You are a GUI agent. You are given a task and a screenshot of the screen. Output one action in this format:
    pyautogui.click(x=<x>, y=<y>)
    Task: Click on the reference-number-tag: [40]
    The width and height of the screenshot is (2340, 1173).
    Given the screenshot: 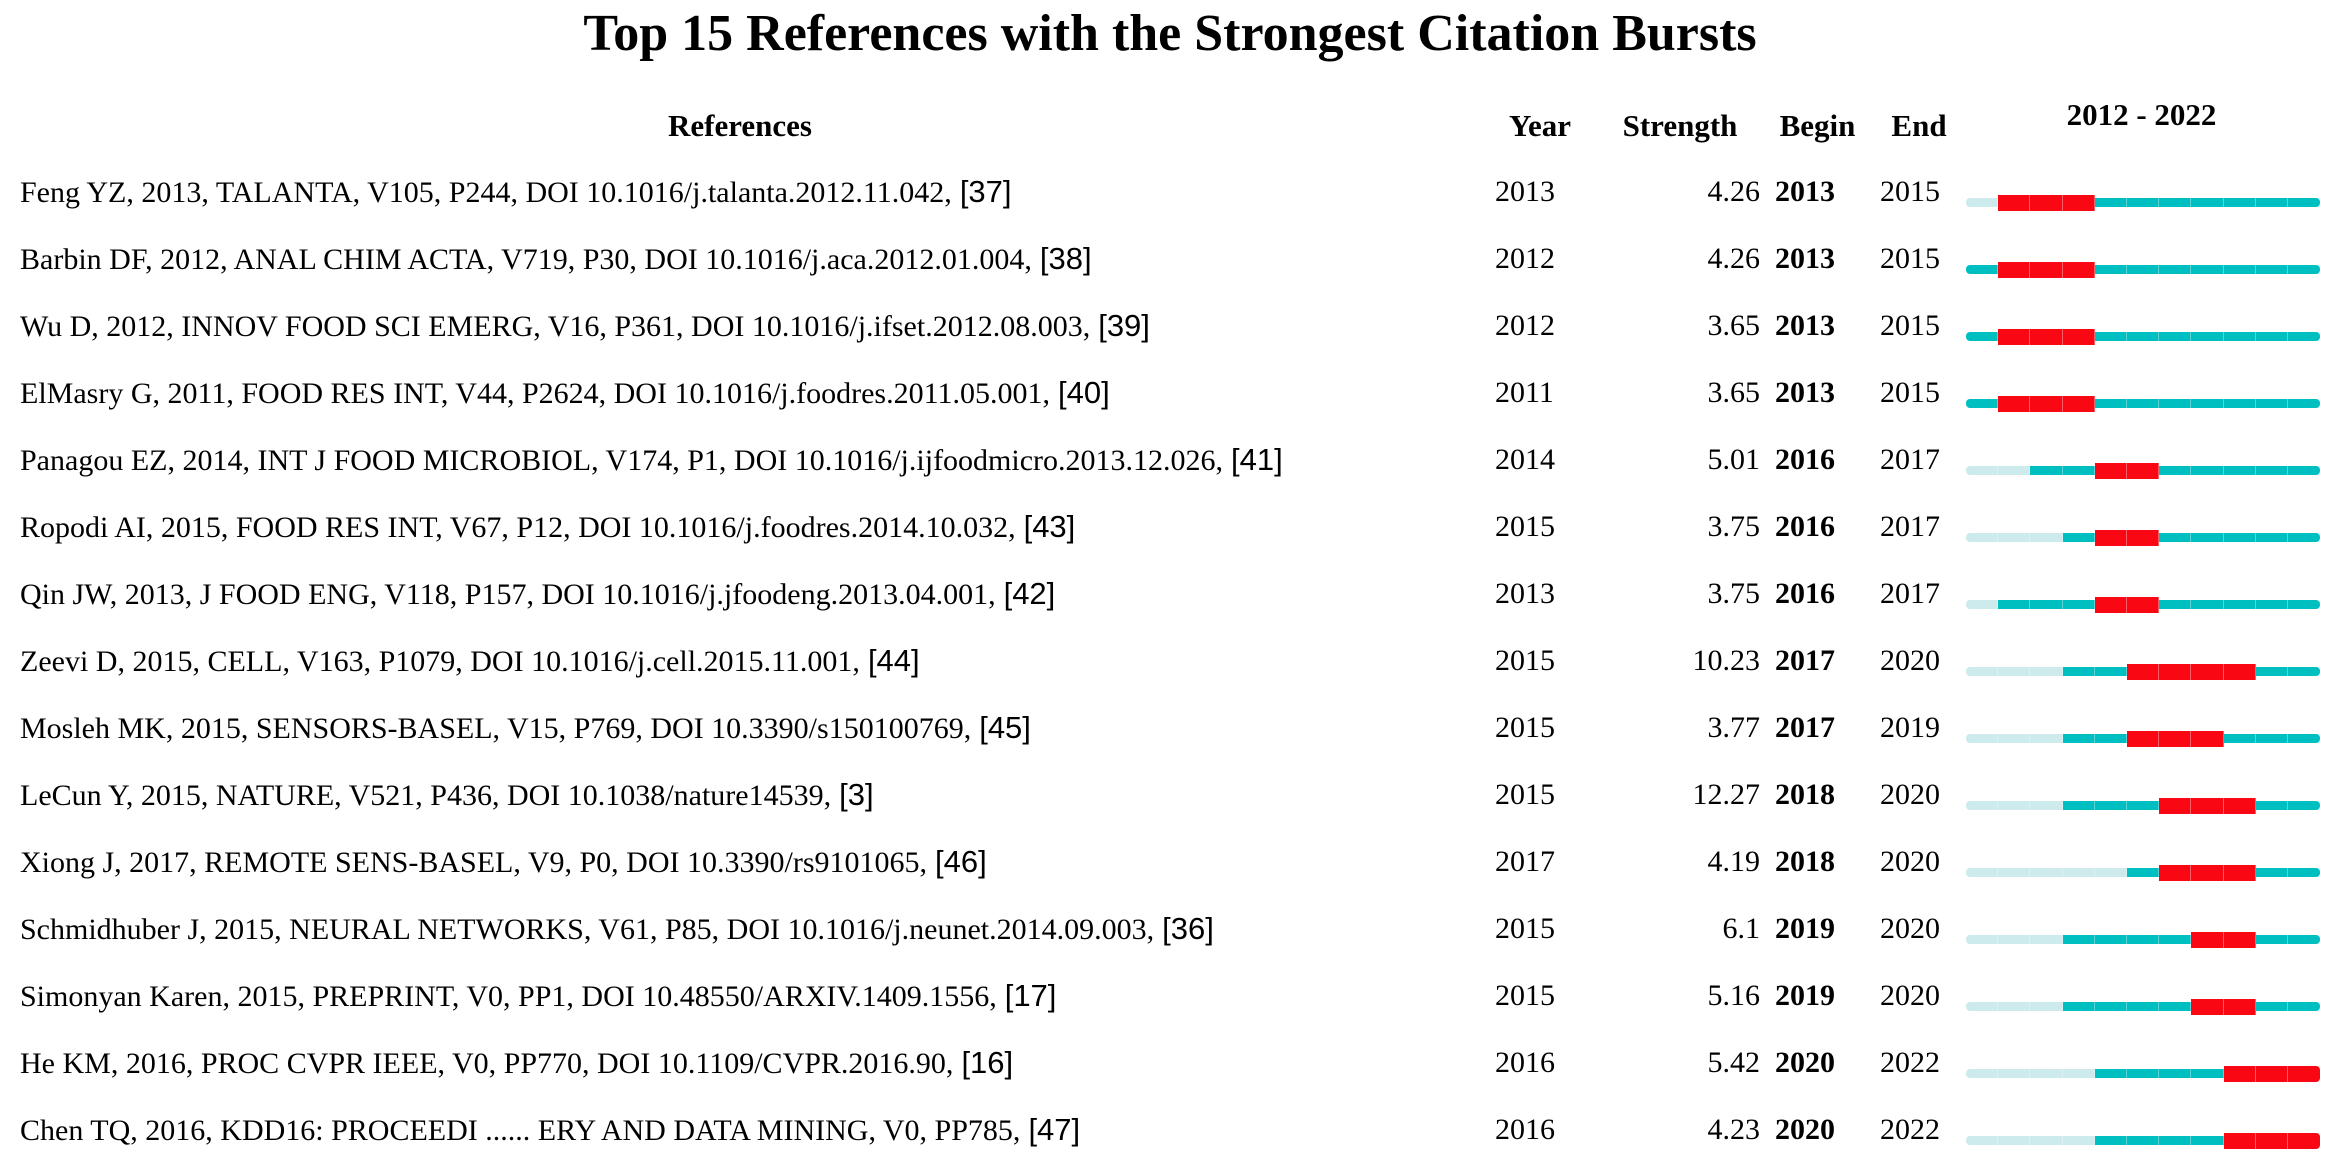 What is the action you would take?
    pyautogui.click(x=1083, y=392)
    